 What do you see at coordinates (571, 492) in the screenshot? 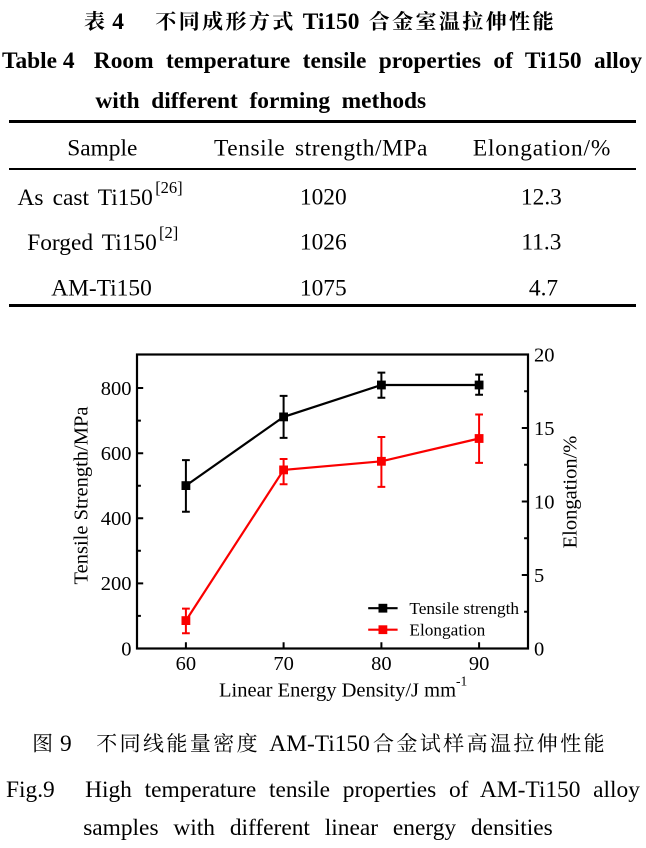
I see `svg-text: Elongation/%` at bounding box center [571, 492].